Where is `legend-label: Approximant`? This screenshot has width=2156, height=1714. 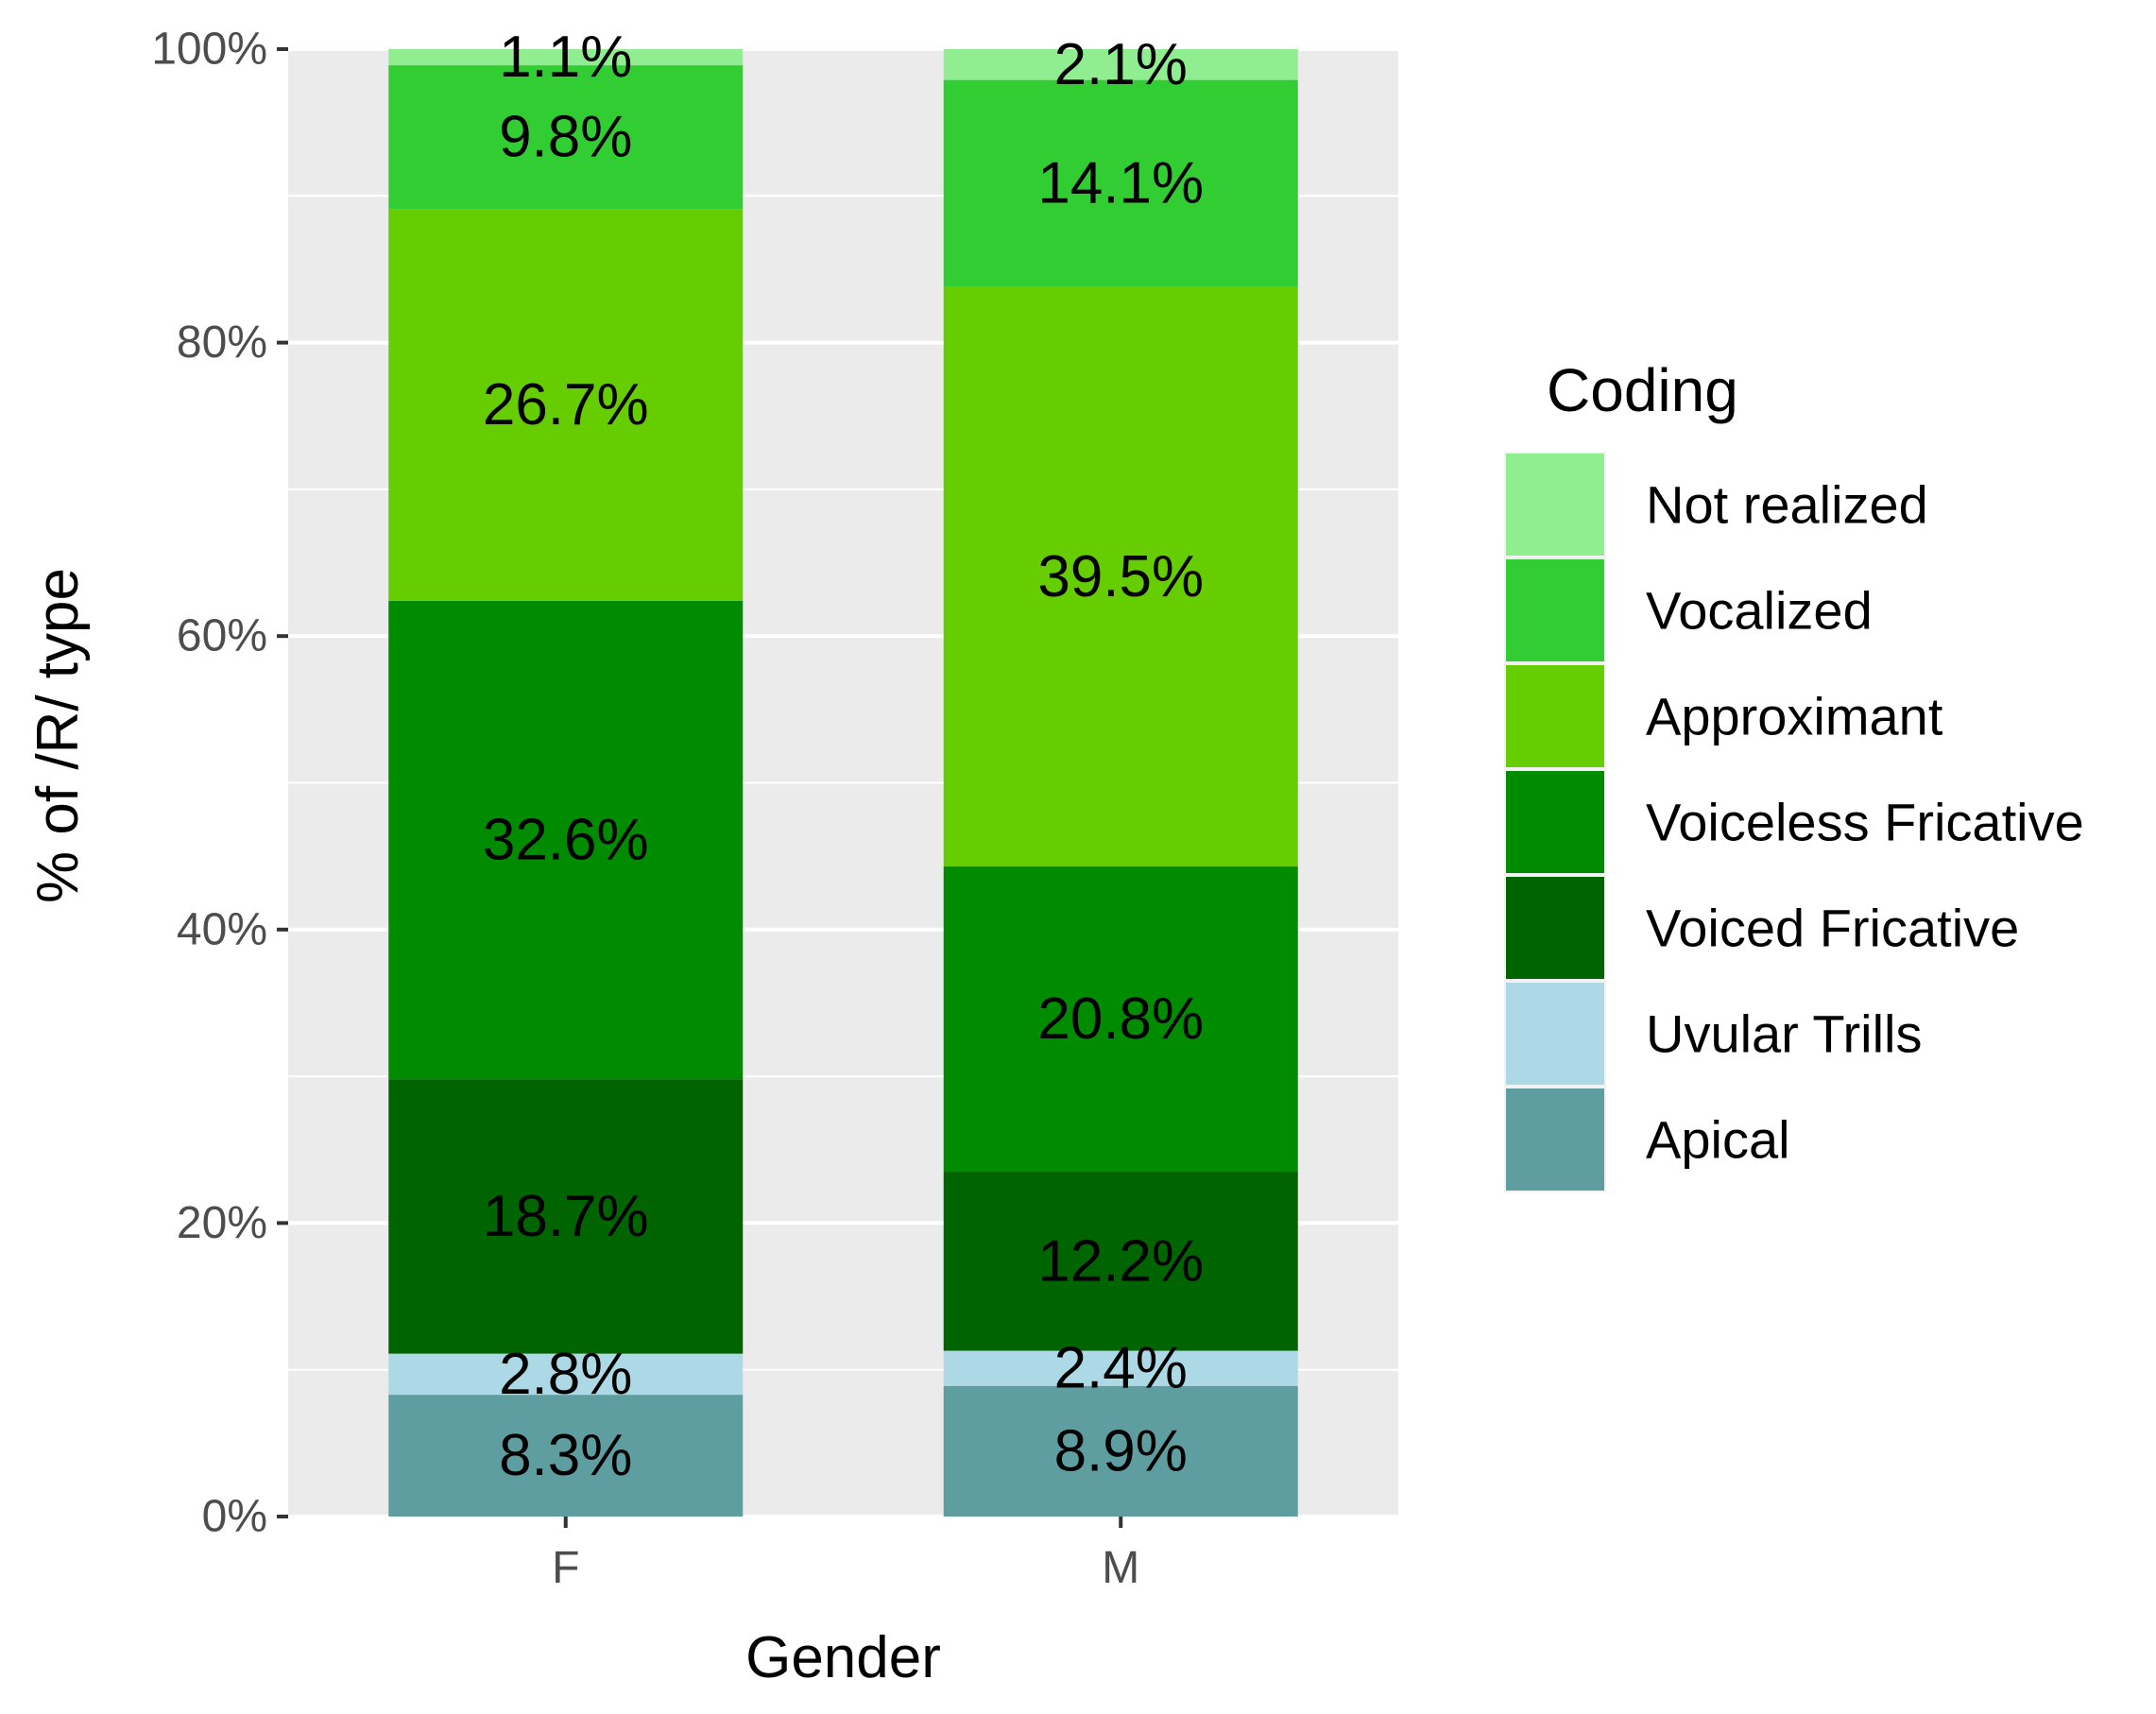 legend-label: Approximant is located at coordinates (1794, 716).